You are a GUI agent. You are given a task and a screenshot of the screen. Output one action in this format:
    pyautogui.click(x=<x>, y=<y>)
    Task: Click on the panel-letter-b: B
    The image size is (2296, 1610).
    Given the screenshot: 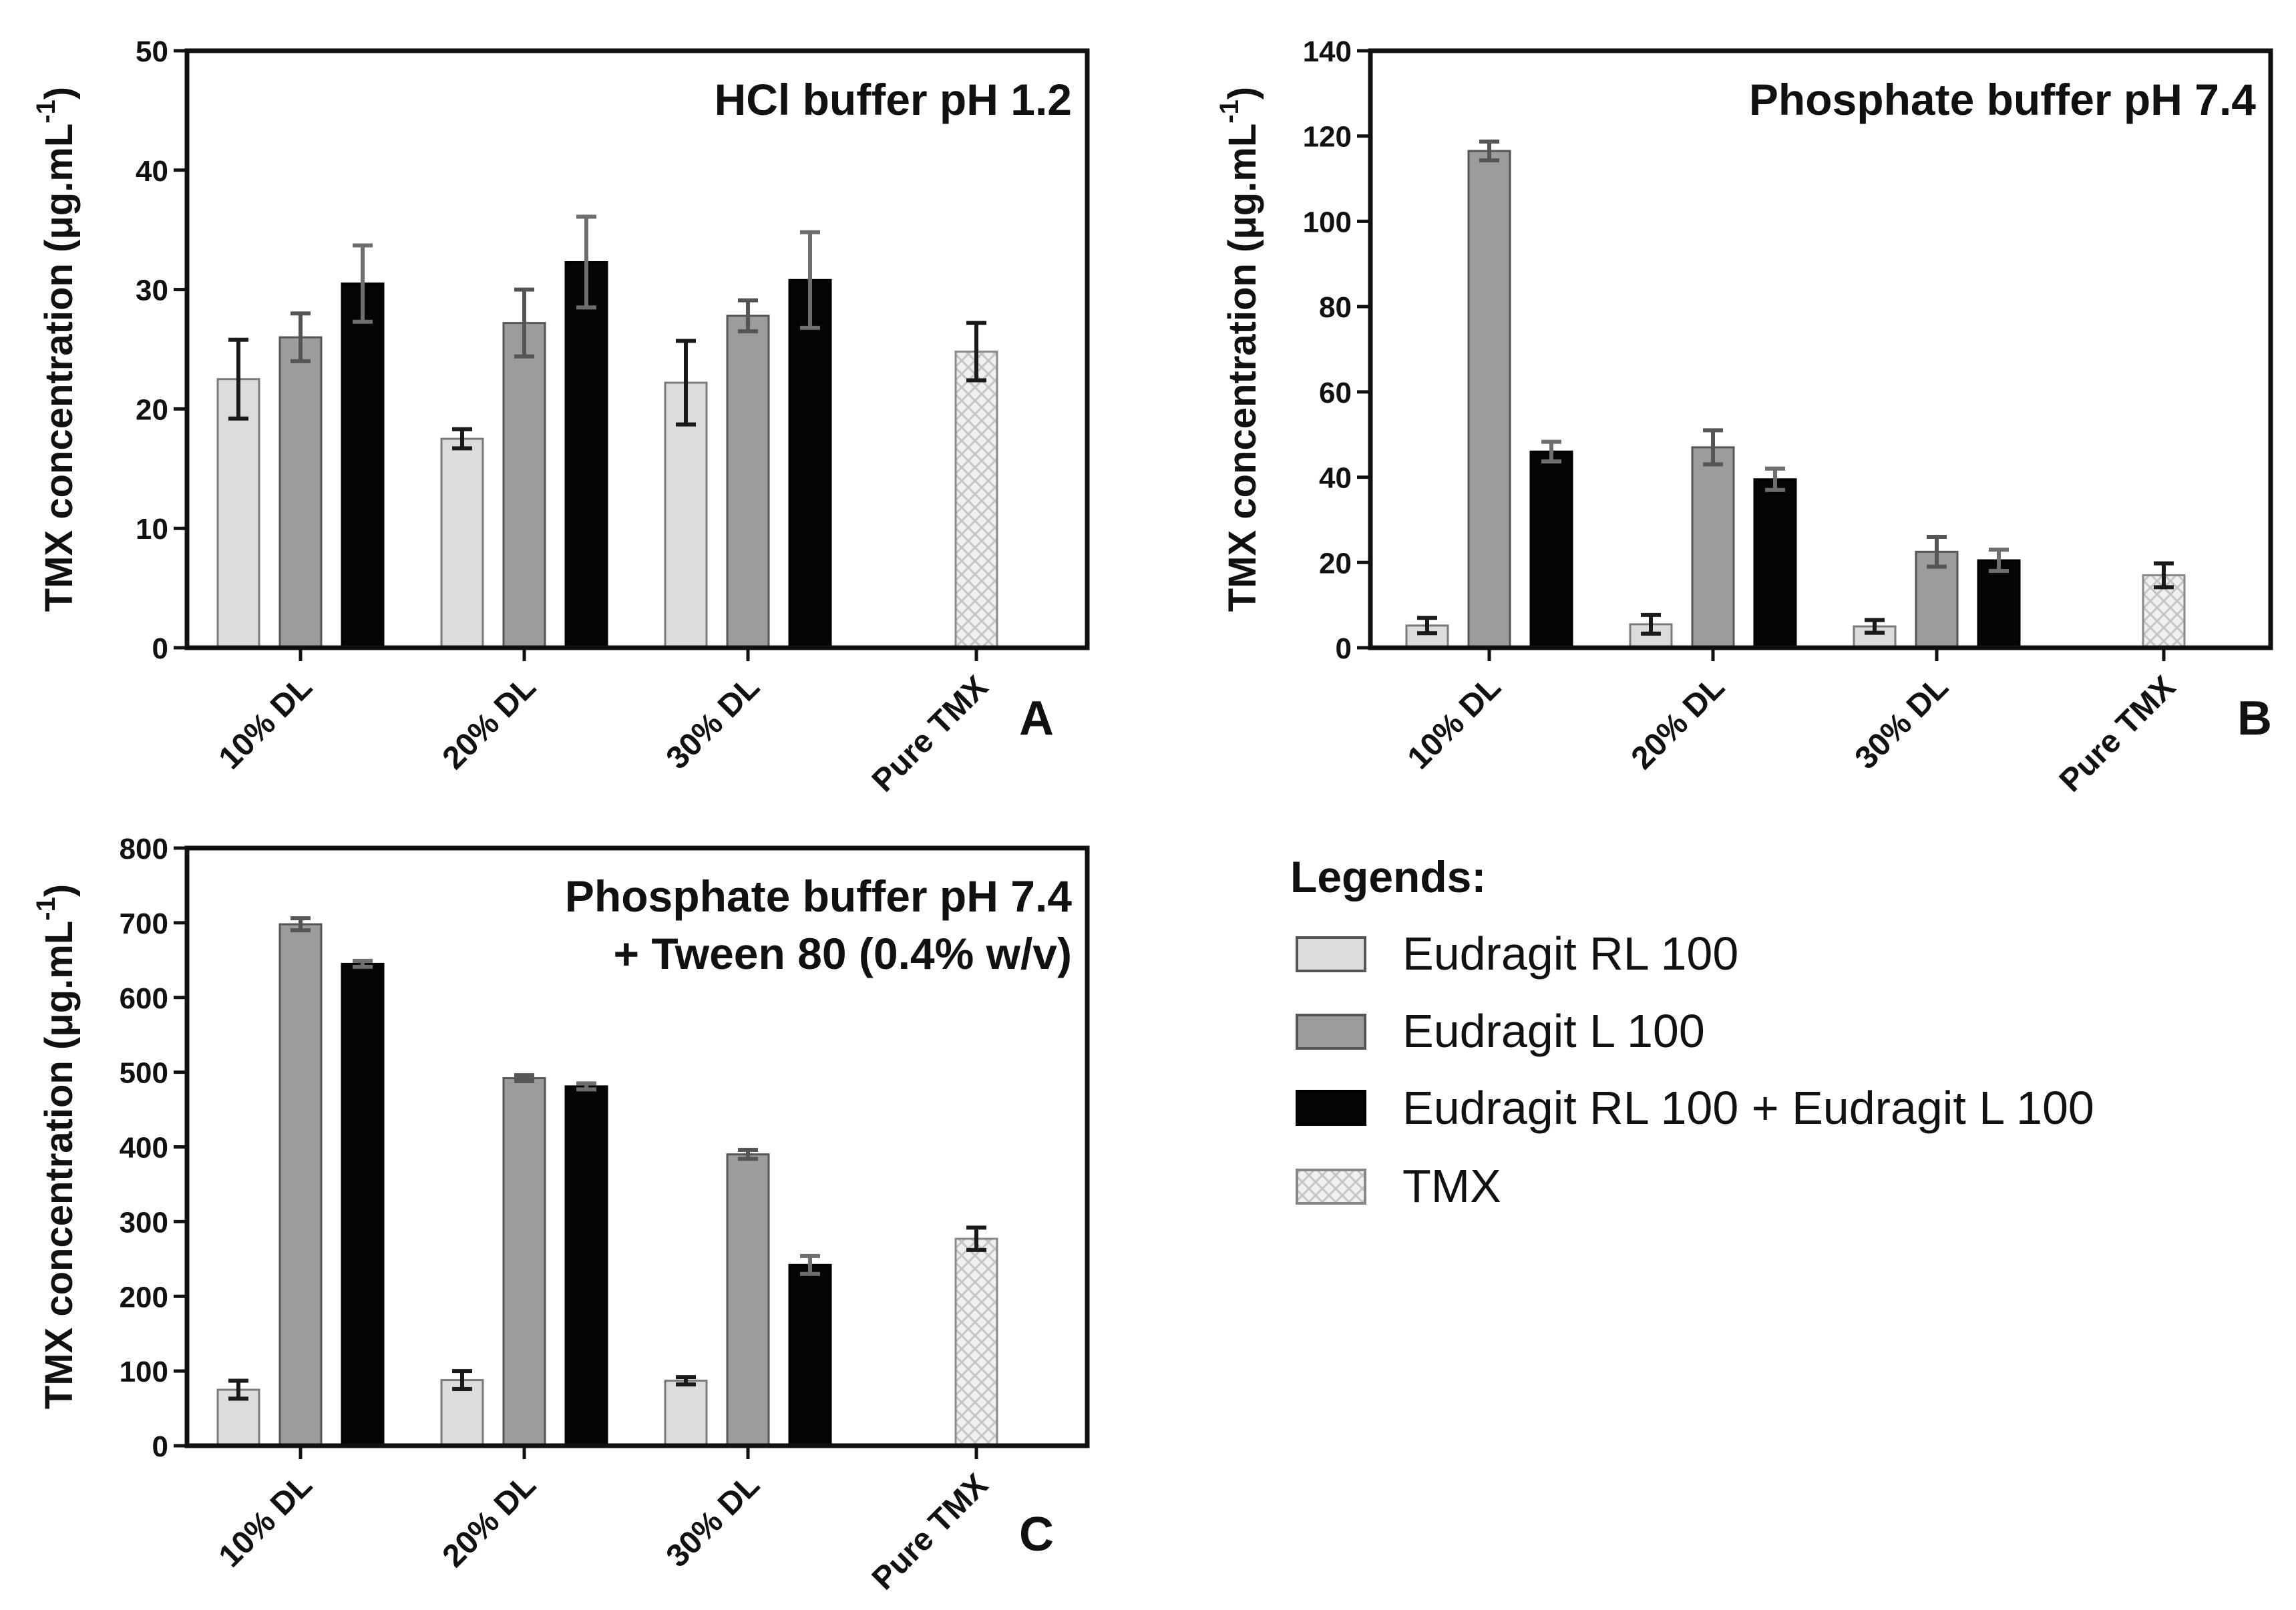 What is the action you would take?
    pyautogui.click(x=2254, y=718)
    